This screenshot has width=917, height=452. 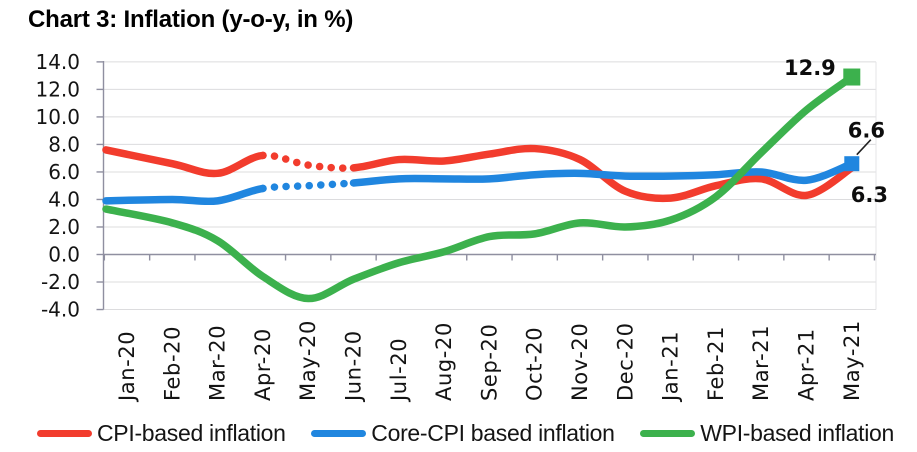 I want to click on series-line-1-solid-a, so click(x=184, y=195).